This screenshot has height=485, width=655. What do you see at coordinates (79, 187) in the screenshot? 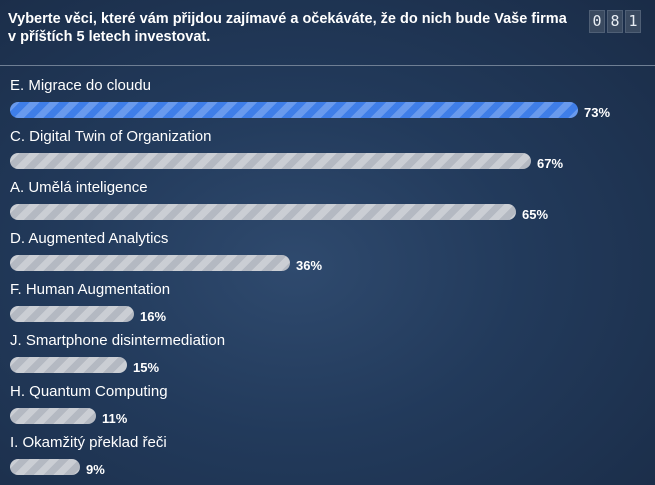
I see `option-label: A. Umělá inteligence` at bounding box center [79, 187].